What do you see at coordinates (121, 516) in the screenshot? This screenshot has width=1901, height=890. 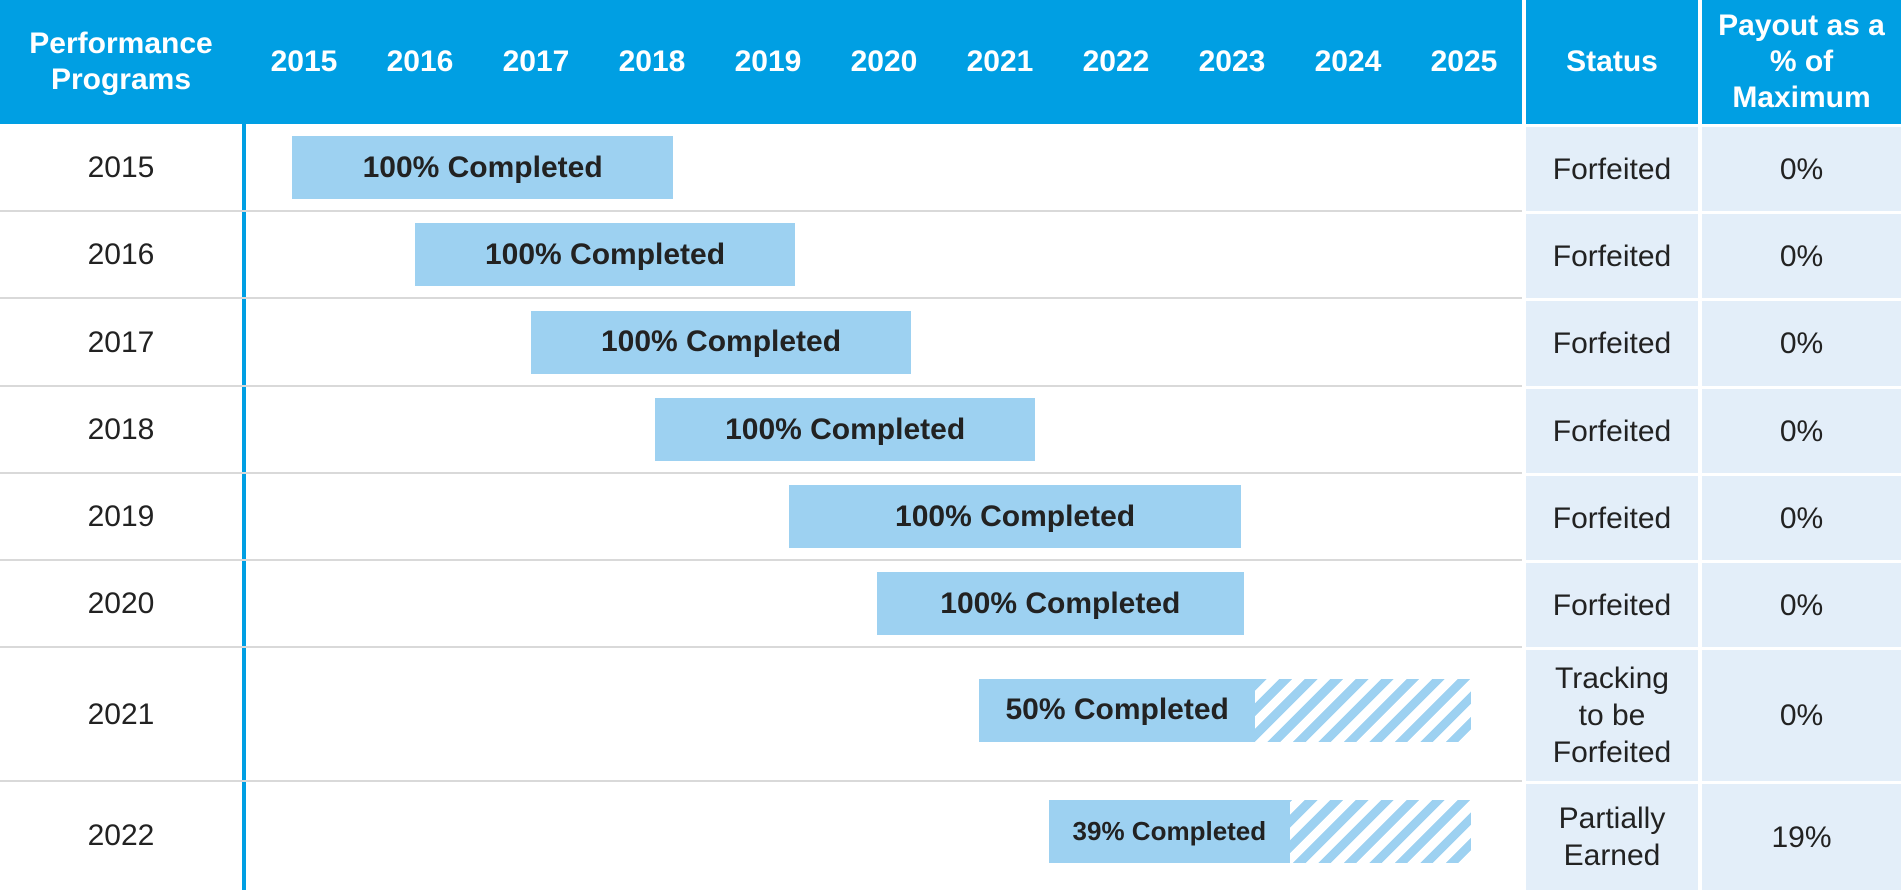 I see `program-label: 2019` at bounding box center [121, 516].